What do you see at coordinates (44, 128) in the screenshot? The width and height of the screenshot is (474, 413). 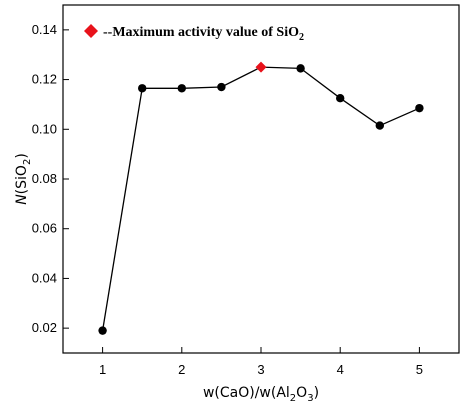 I see `y-tick-label: 0.10` at bounding box center [44, 128].